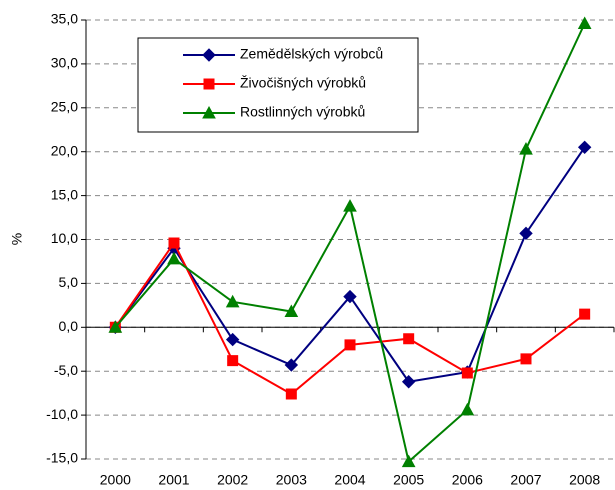 This screenshot has height=490, width=615. What do you see at coordinates (64, 19) in the screenshot?
I see `y-tick-label: 35,0` at bounding box center [64, 19].